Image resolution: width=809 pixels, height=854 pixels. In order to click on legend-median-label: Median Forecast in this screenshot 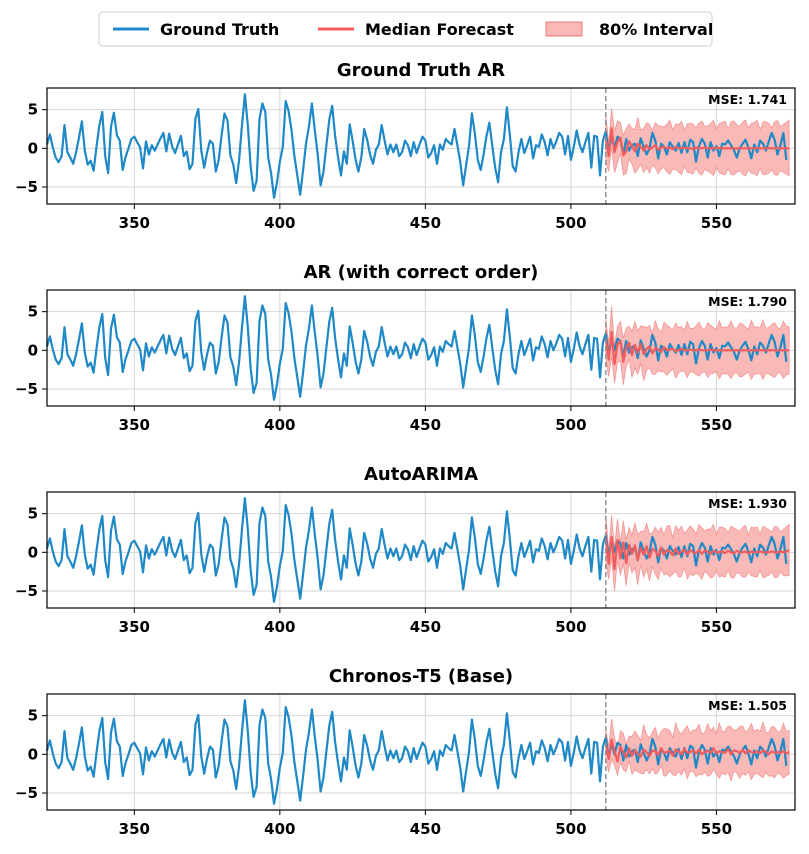, I will do `click(439, 29)`.